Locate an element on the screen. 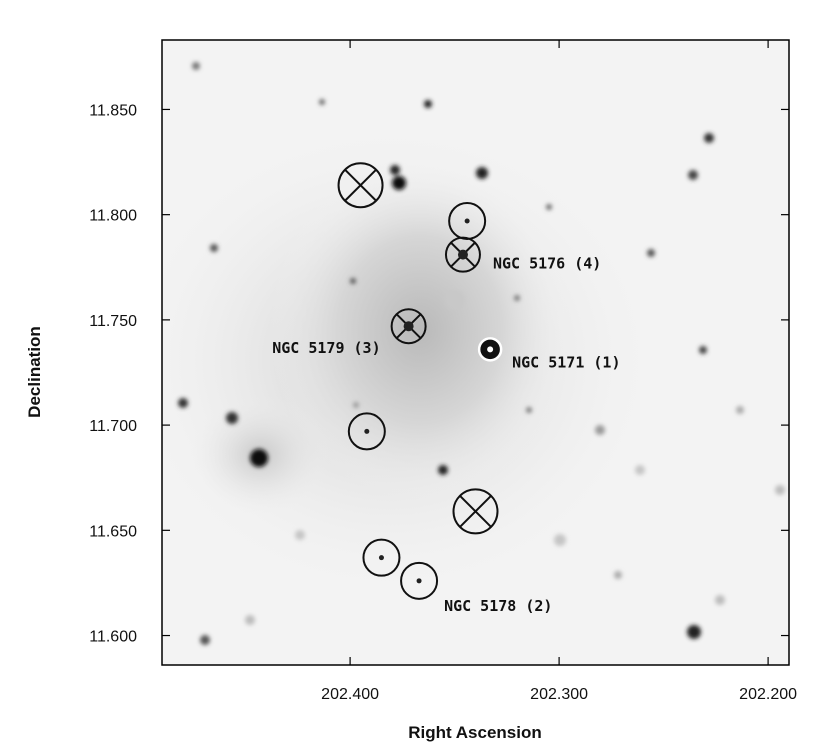 The image size is (830, 754). galaxy-label: NGC 5179 (3) is located at coordinates (326, 348).